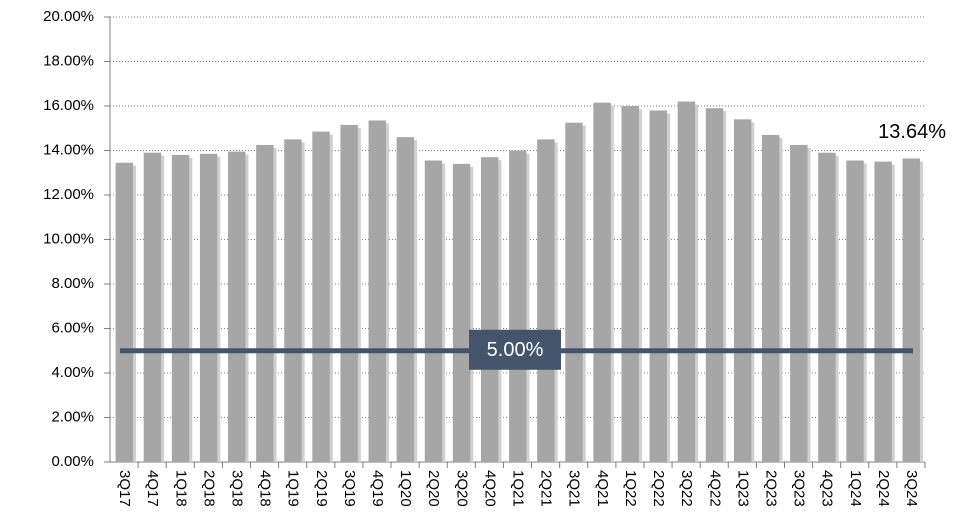  I want to click on y-tick-label: 14.00%, so click(68, 149).